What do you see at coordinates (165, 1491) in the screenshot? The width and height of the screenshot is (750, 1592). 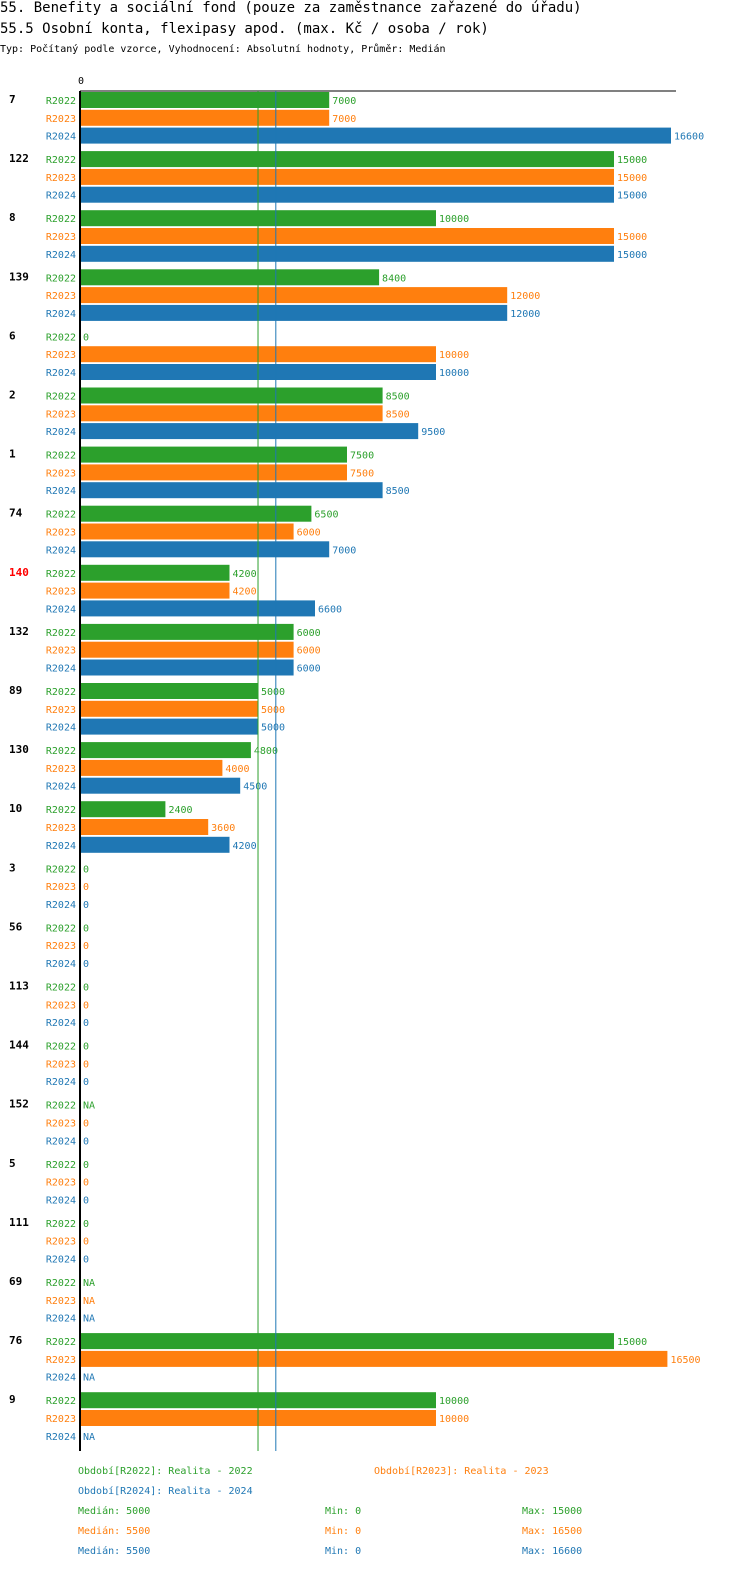 I see `legend-period-r2024: Období[R2024]: Realita - 2024` at bounding box center [165, 1491].